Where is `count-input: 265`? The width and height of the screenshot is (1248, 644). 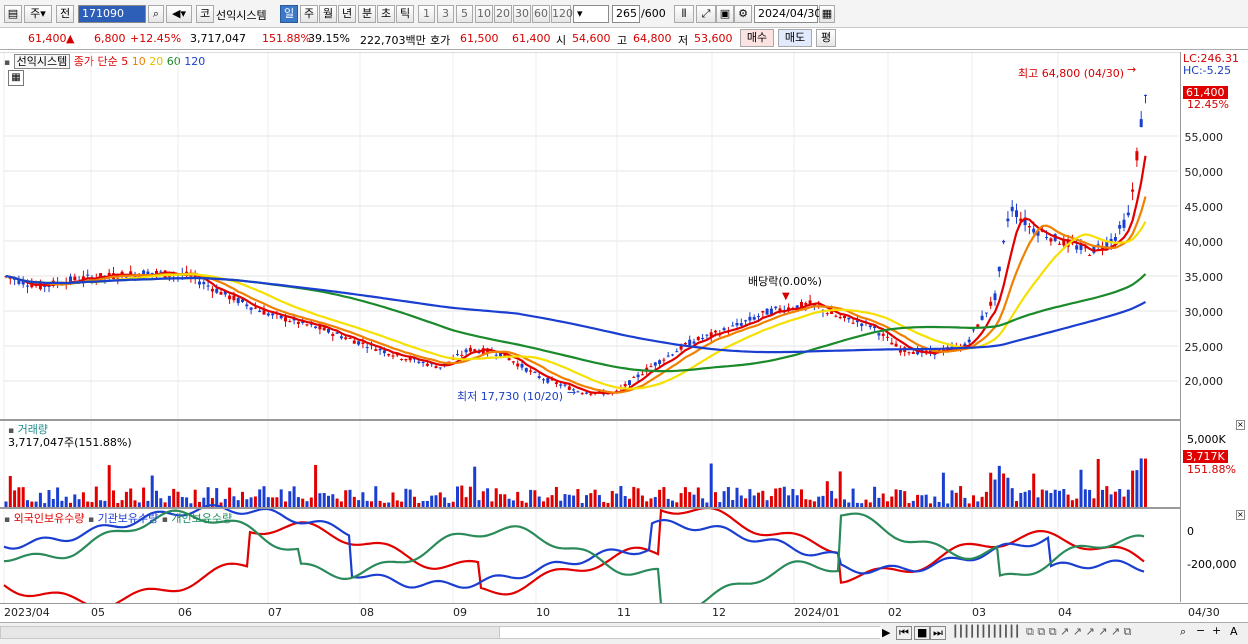
count-input: 265 is located at coordinates (626, 14).